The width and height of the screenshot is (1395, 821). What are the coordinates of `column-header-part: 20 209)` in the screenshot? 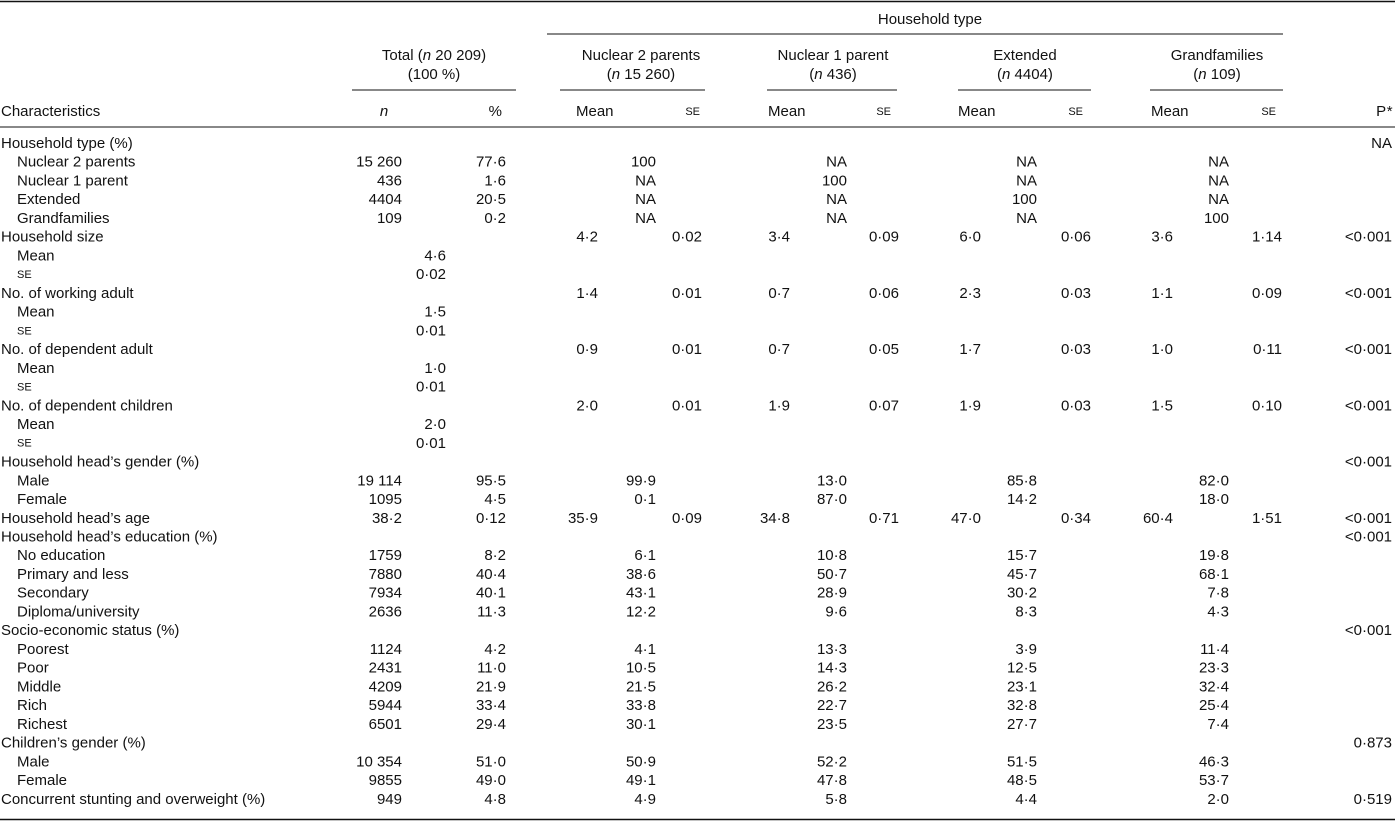 It's located at (458, 55).